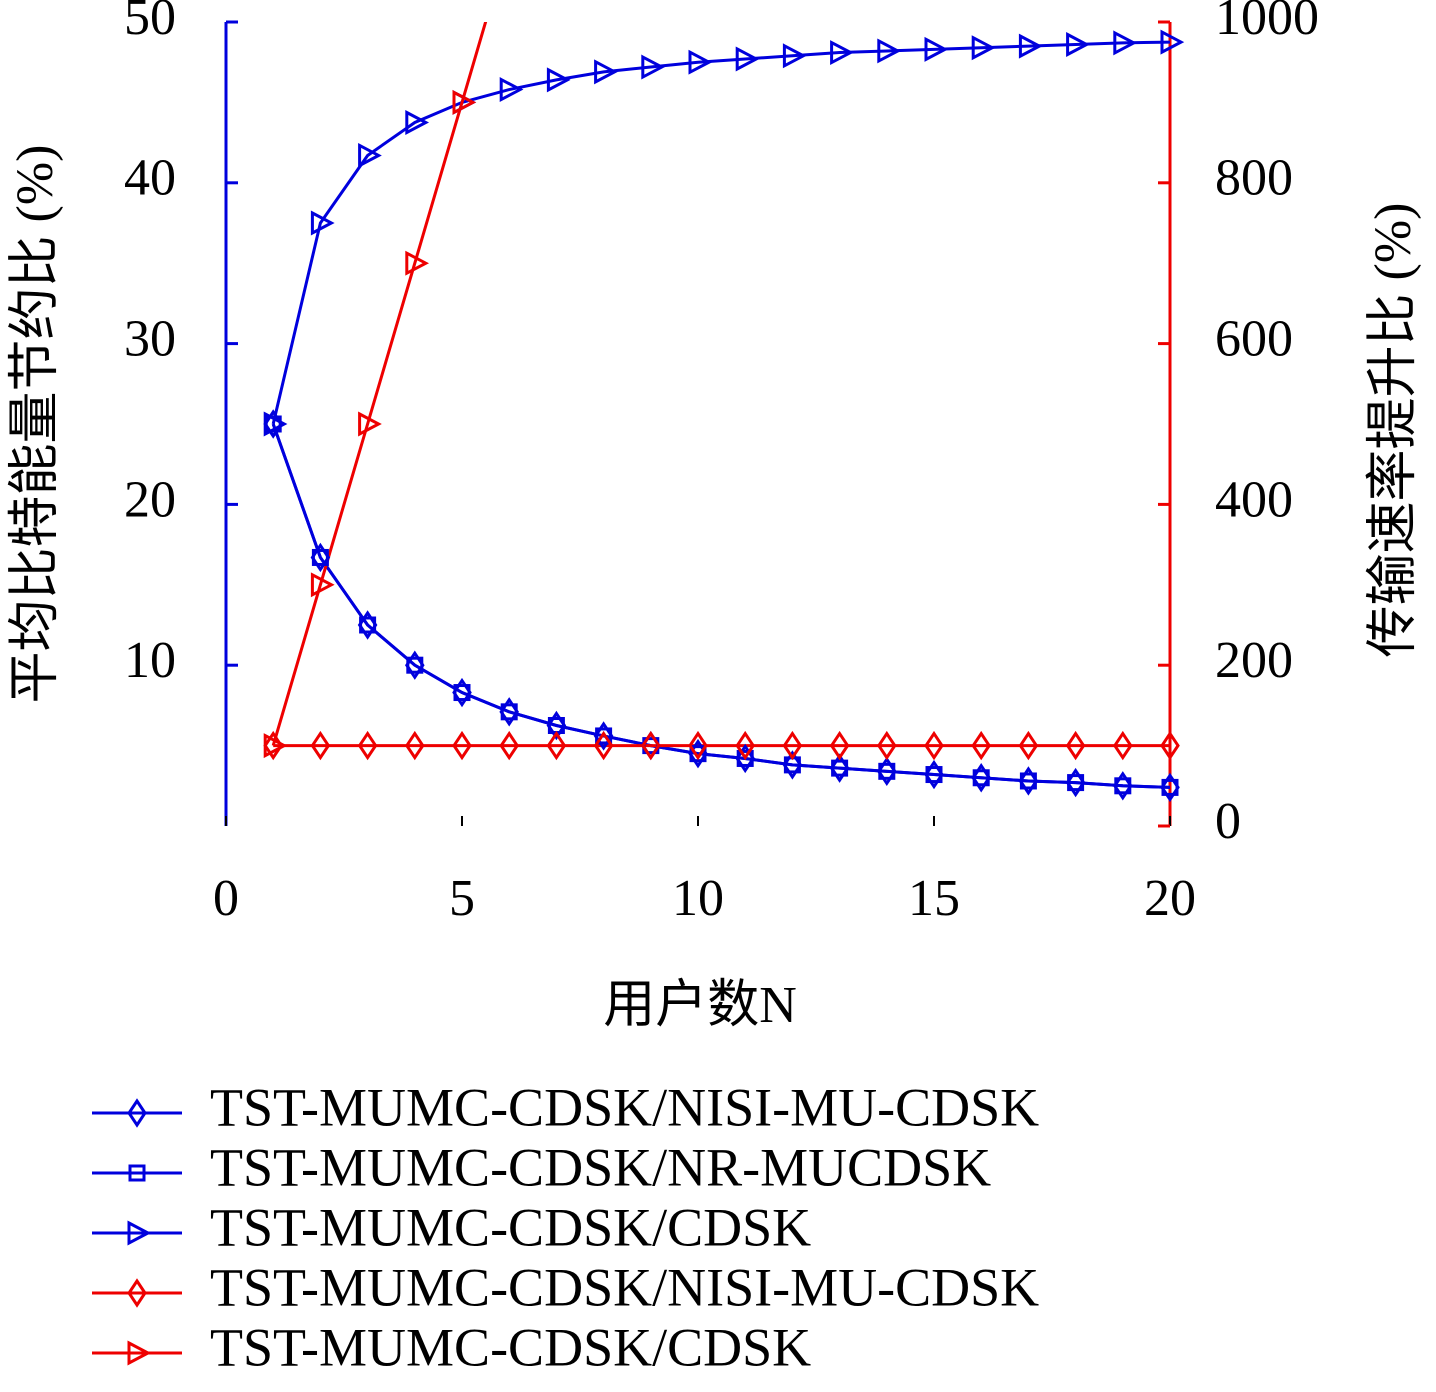 This screenshot has width=1436, height=1392. I want to click on y2-tick-label: 400, so click(1254, 499).